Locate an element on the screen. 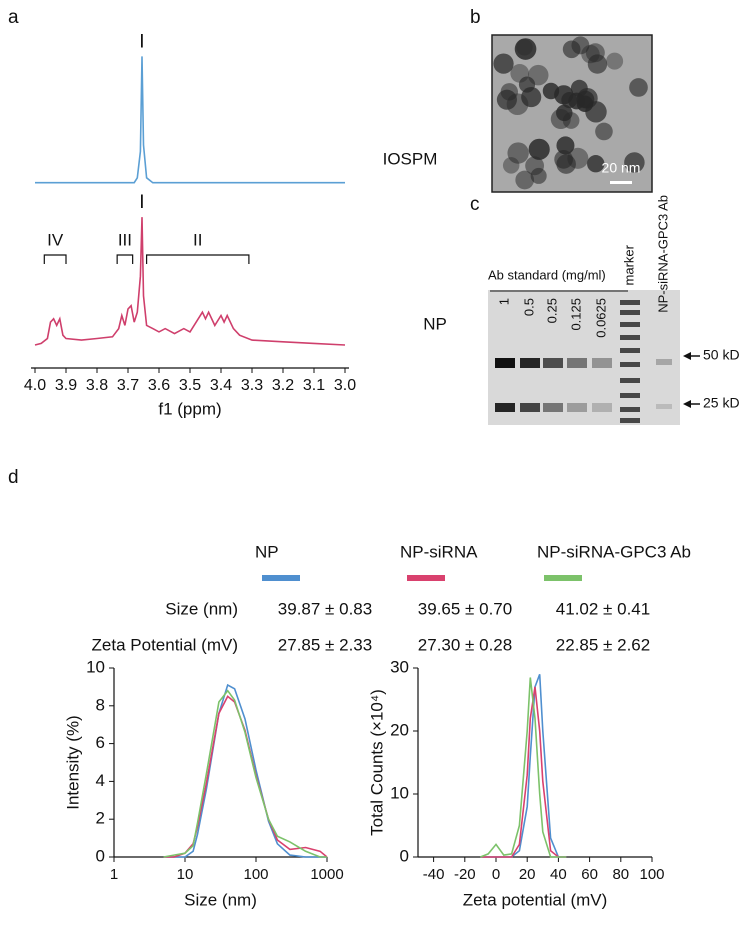 This screenshot has height=931, width=754. x-tick-label: 80 is located at coordinates (620, 874).